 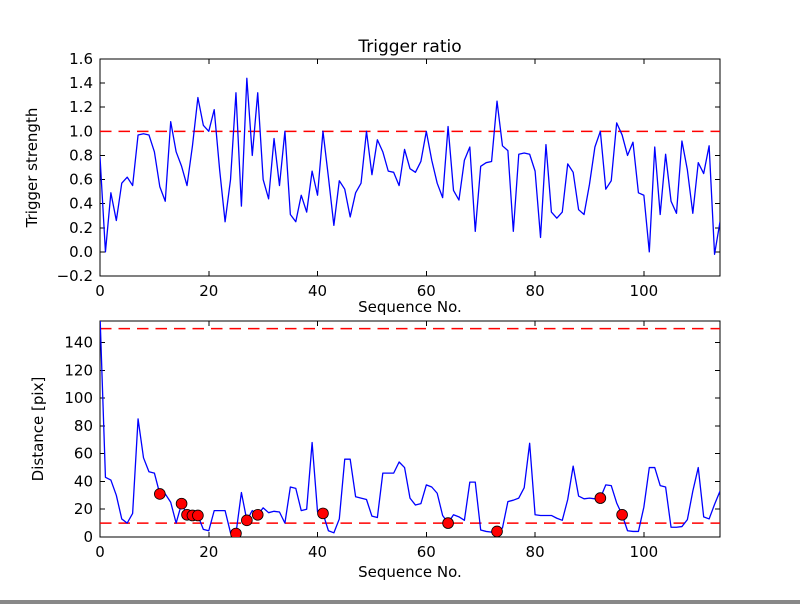 I want to click on y-tick-label: 0.8, so click(x=81, y=155).